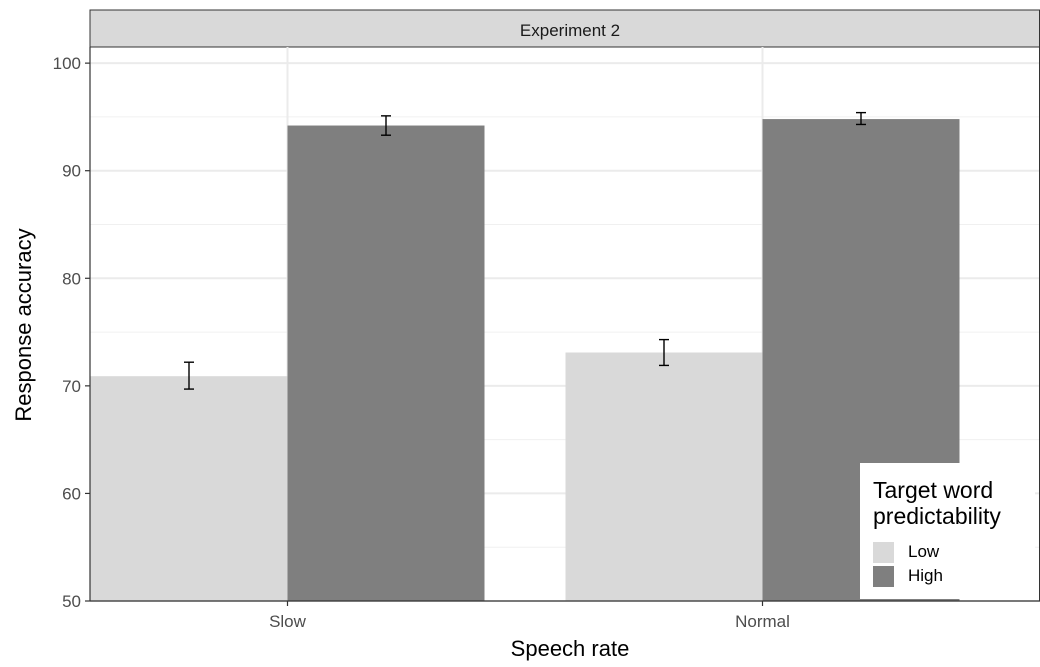 The image size is (1040, 667). I want to click on facet-strip, so click(564, 28).